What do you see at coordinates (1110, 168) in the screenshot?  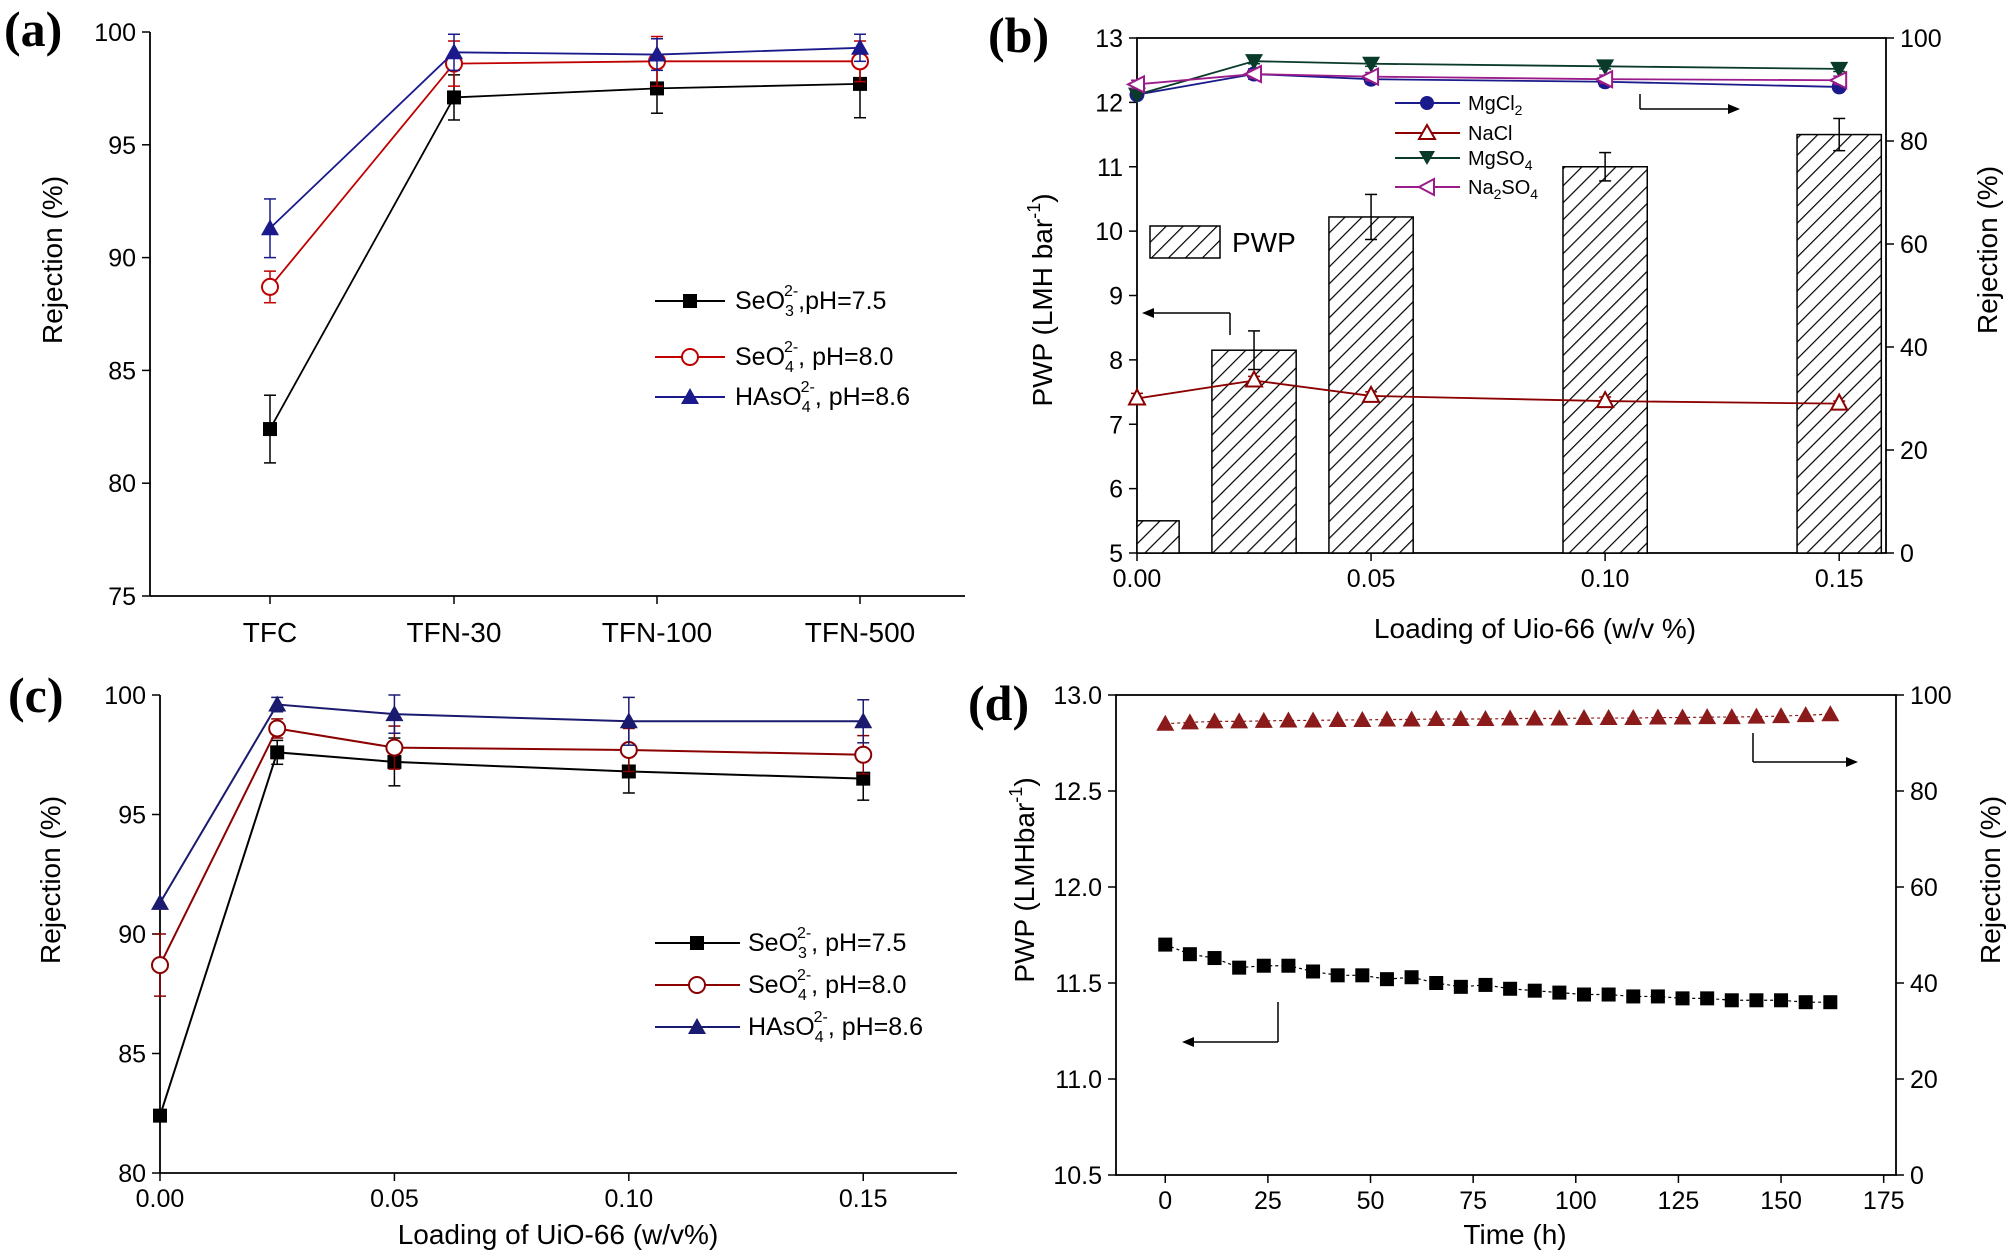 I see `b-left-ytick-label-6: 11` at bounding box center [1110, 168].